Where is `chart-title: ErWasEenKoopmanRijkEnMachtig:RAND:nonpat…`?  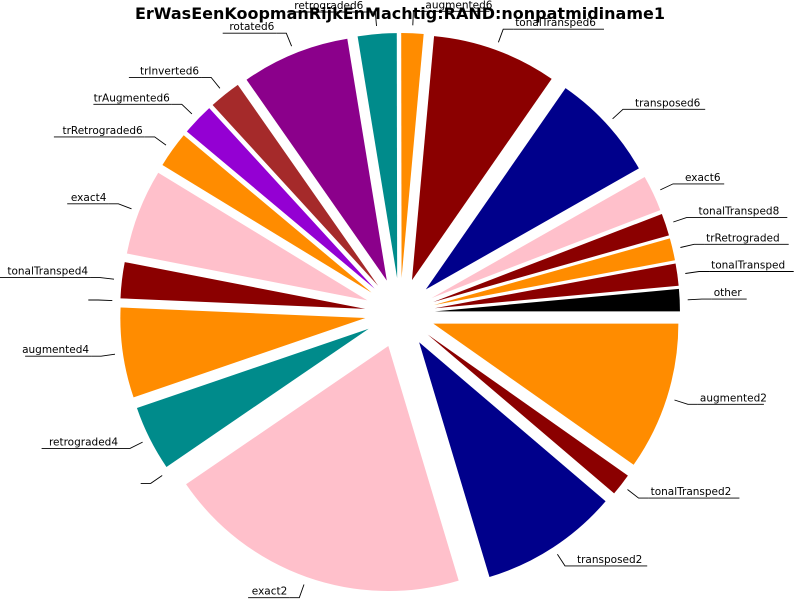 chart-title: ErWasEenKoopmanRijkEnMachtig:RAND:nonpat… is located at coordinates (400, 13).